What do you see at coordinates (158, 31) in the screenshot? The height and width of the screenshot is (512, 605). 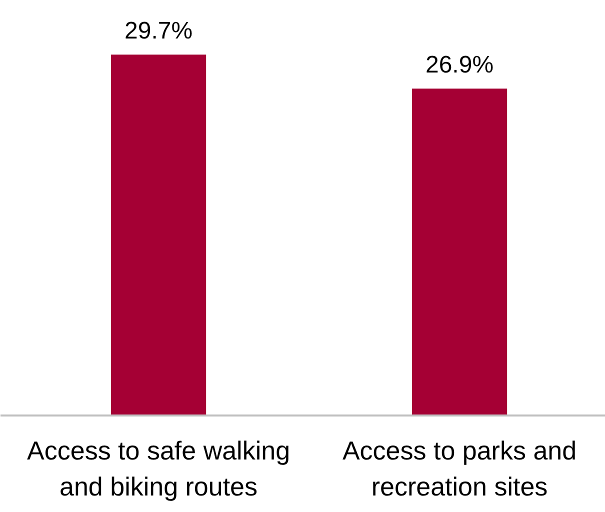 I see `data-label: 29.7%` at bounding box center [158, 31].